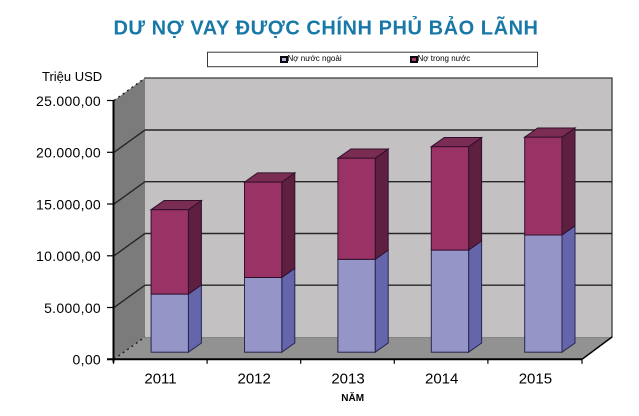 The height and width of the screenshot is (416, 639). Describe the element at coordinates (535, 379) in the screenshot. I see `svg-text: 2015` at that location.